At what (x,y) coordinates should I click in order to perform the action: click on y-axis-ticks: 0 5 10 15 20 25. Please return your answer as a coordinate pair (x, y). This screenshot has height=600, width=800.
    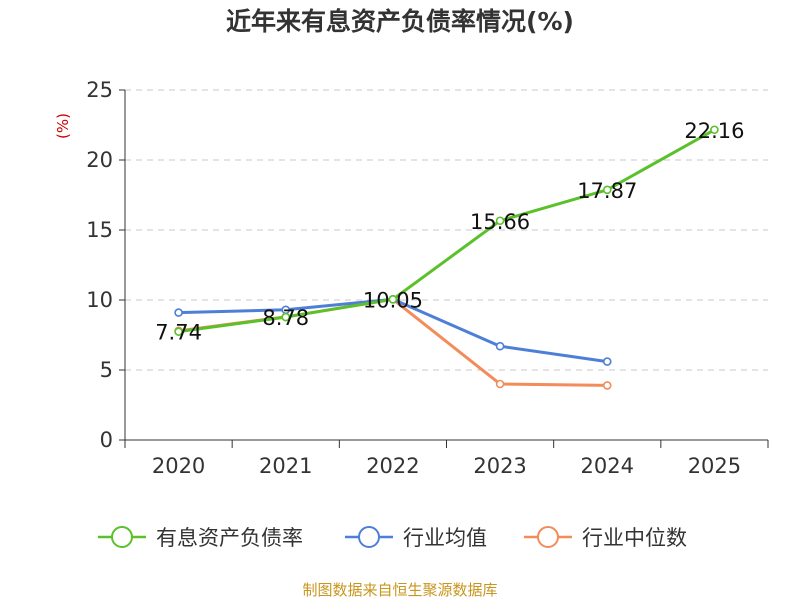
    Looking at the image, I should click on (105, 265).